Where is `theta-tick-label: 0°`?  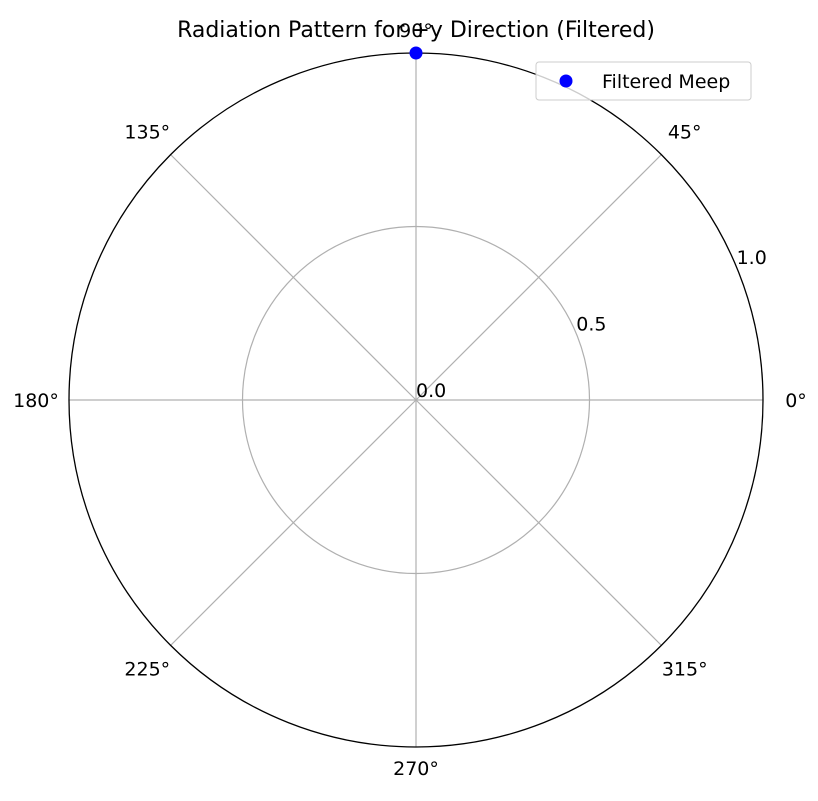
theta-tick-label: 0° is located at coordinates (796, 401).